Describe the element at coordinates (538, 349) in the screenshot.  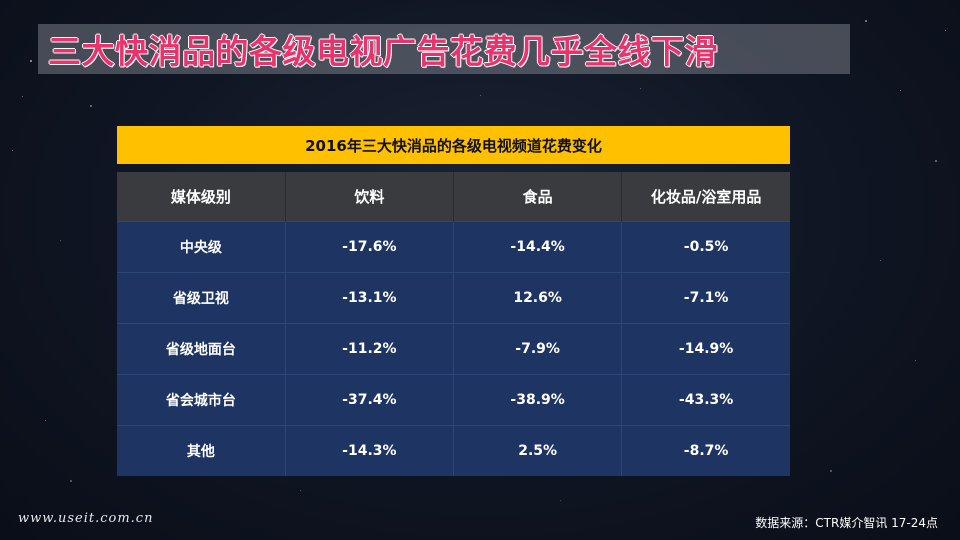
I see `cell-food: -7.9%` at that location.